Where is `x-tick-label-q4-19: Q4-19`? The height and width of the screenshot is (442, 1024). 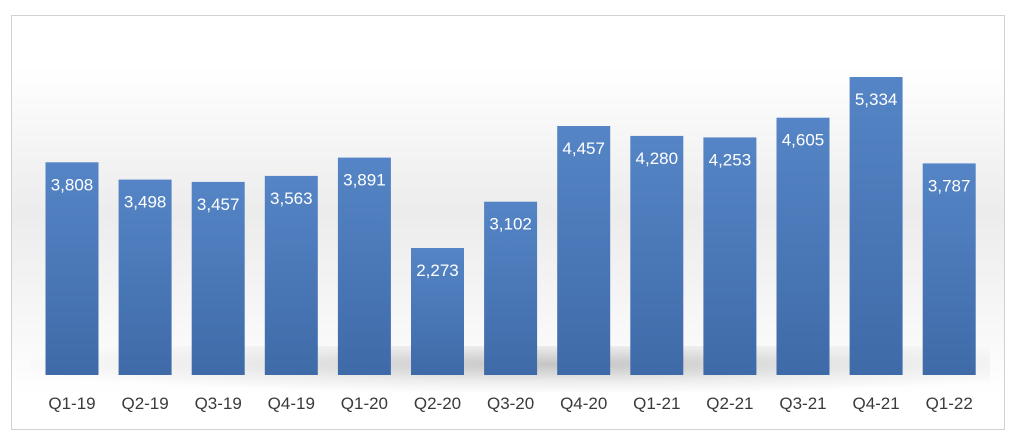 x-tick-label-q4-19: Q4-19 is located at coordinates (291, 403).